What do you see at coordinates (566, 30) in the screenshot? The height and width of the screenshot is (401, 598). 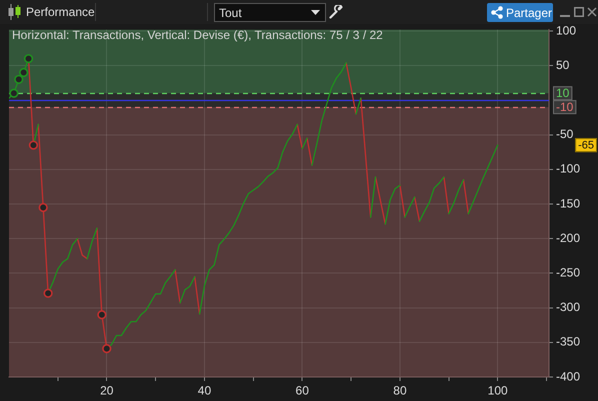 I see `y-tick-label: 100` at bounding box center [566, 30].